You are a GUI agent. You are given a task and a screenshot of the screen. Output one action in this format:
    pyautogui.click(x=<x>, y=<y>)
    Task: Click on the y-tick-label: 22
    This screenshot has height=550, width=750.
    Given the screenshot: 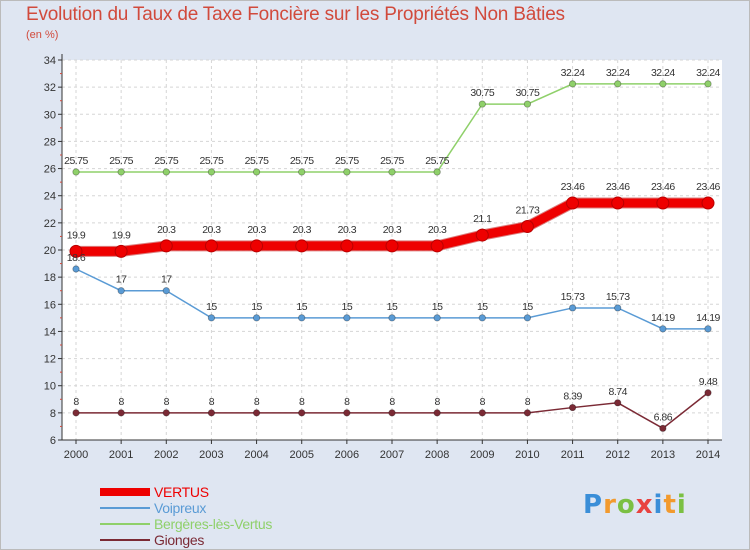 What is the action you would take?
    pyautogui.click(x=50, y=224)
    